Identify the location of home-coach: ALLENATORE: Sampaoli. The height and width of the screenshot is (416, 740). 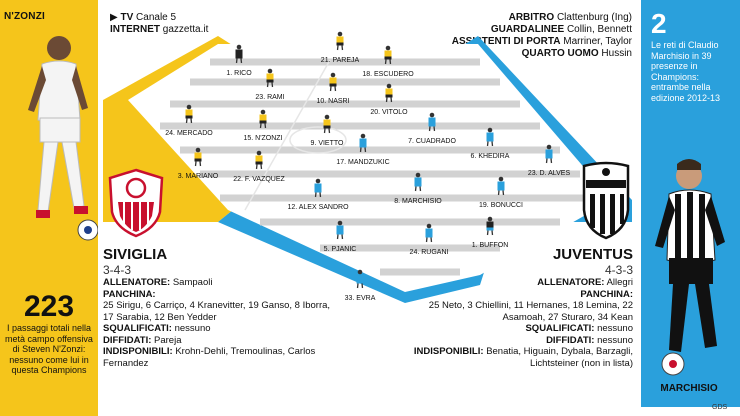
(158, 282).